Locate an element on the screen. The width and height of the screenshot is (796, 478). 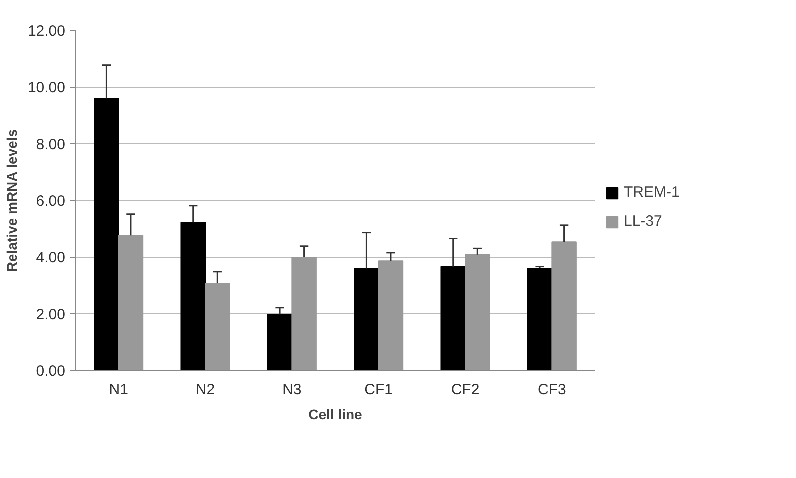
y-tick-label: 0.00 is located at coordinates (51, 371).